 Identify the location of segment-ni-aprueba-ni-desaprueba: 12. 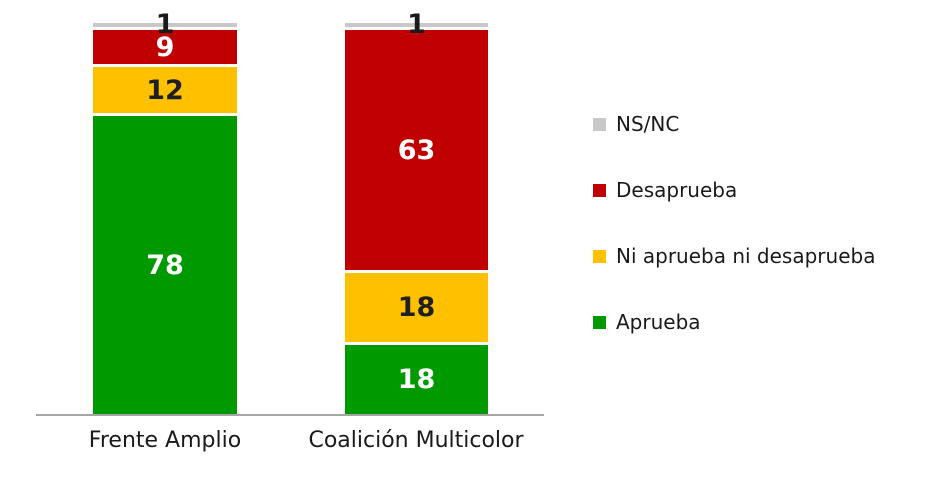
(165, 90).